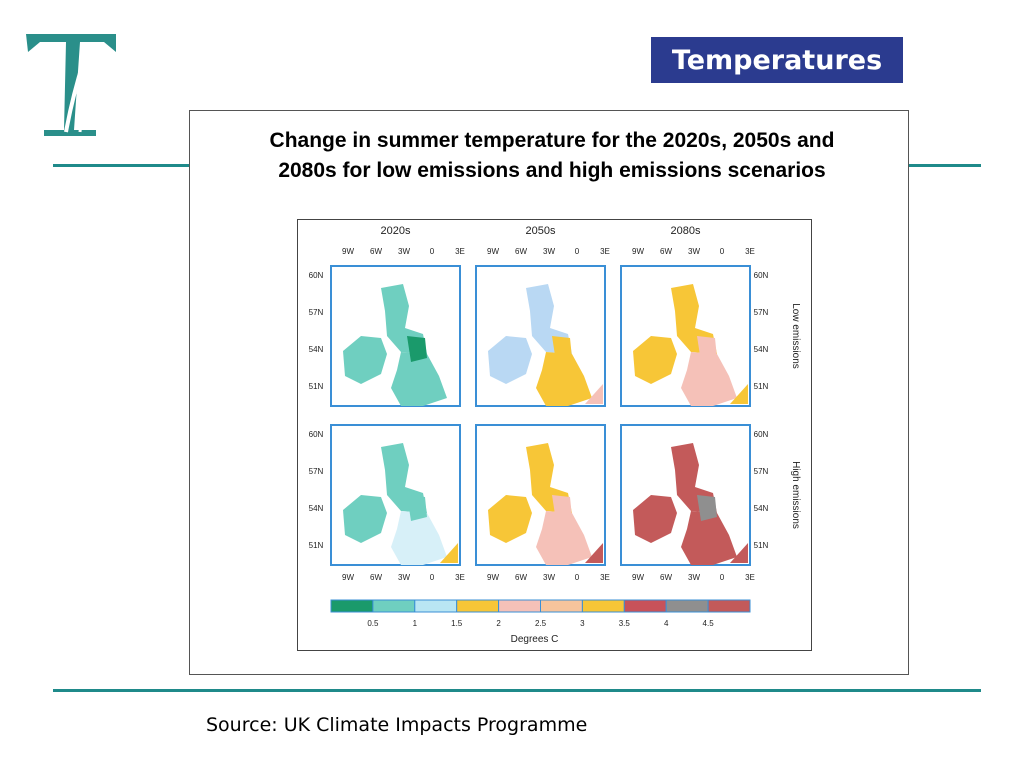 This screenshot has width=1024, height=768. I want to click on page-title: Temperatures, so click(777, 60).